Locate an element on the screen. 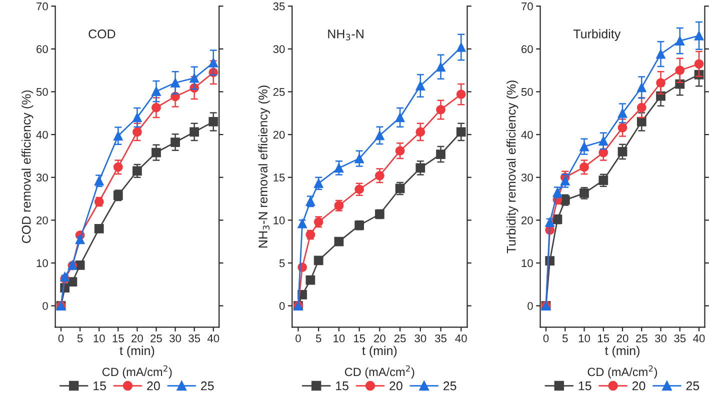 This screenshot has width=709, height=409. annotation: NH$_{3}$-N is located at coordinates (346, 35).